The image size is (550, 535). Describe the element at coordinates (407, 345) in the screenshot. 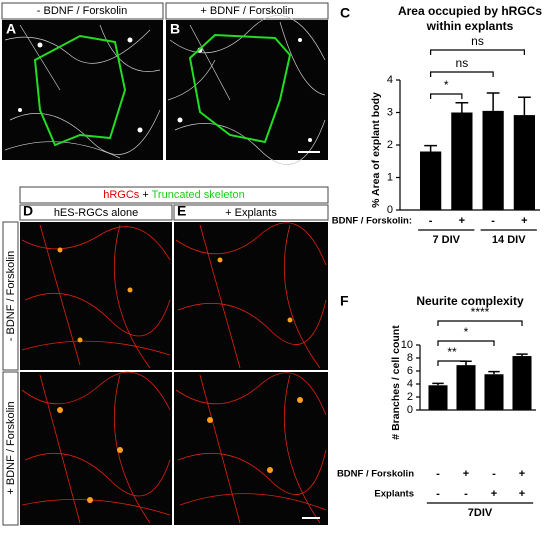

I see `y-tick-label: 10` at that location.